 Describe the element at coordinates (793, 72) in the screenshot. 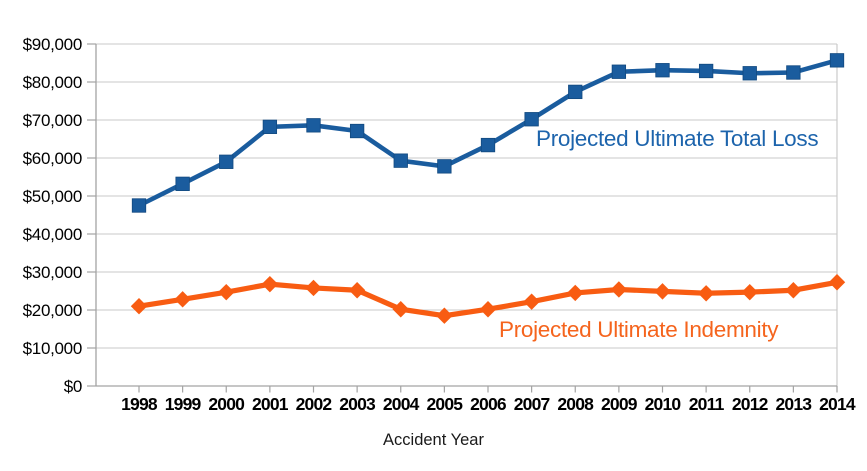

I see `marker-total-loss-2013` at that location.